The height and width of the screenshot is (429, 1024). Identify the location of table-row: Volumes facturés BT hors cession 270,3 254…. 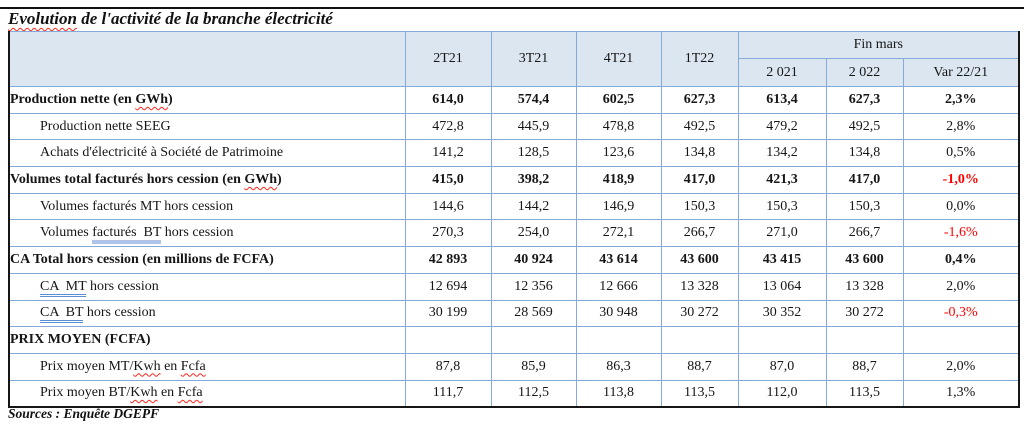
(514, 233).